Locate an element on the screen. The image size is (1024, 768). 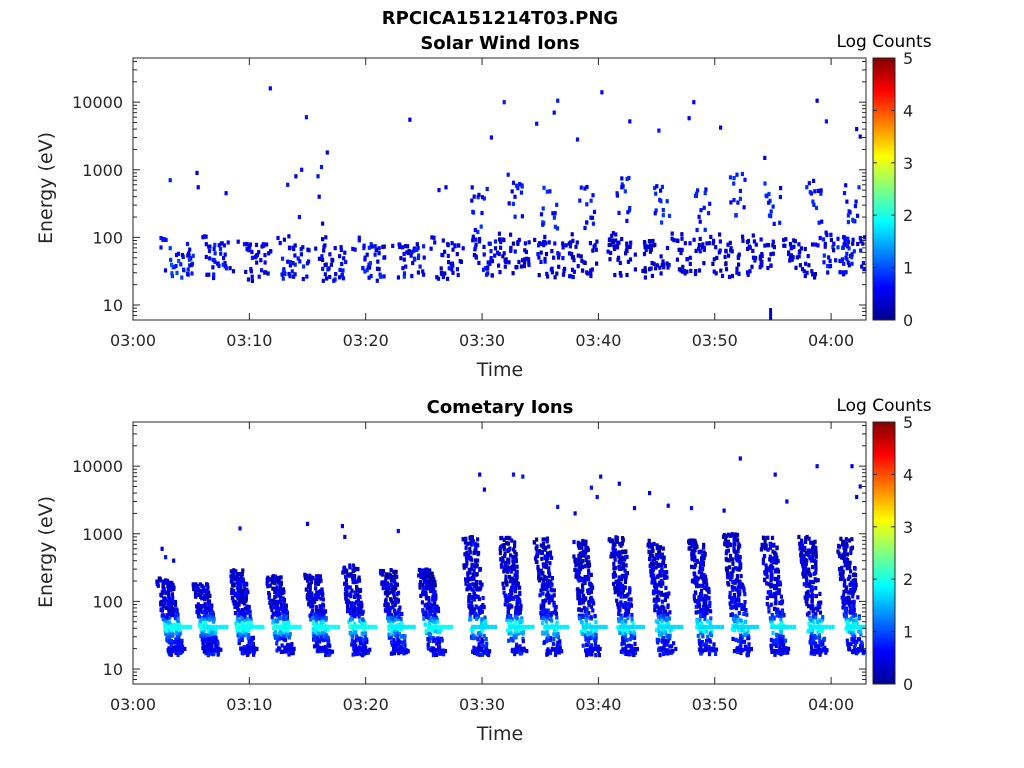
panel-title: Solar Wind Ions is located at coordinates (499, 43).